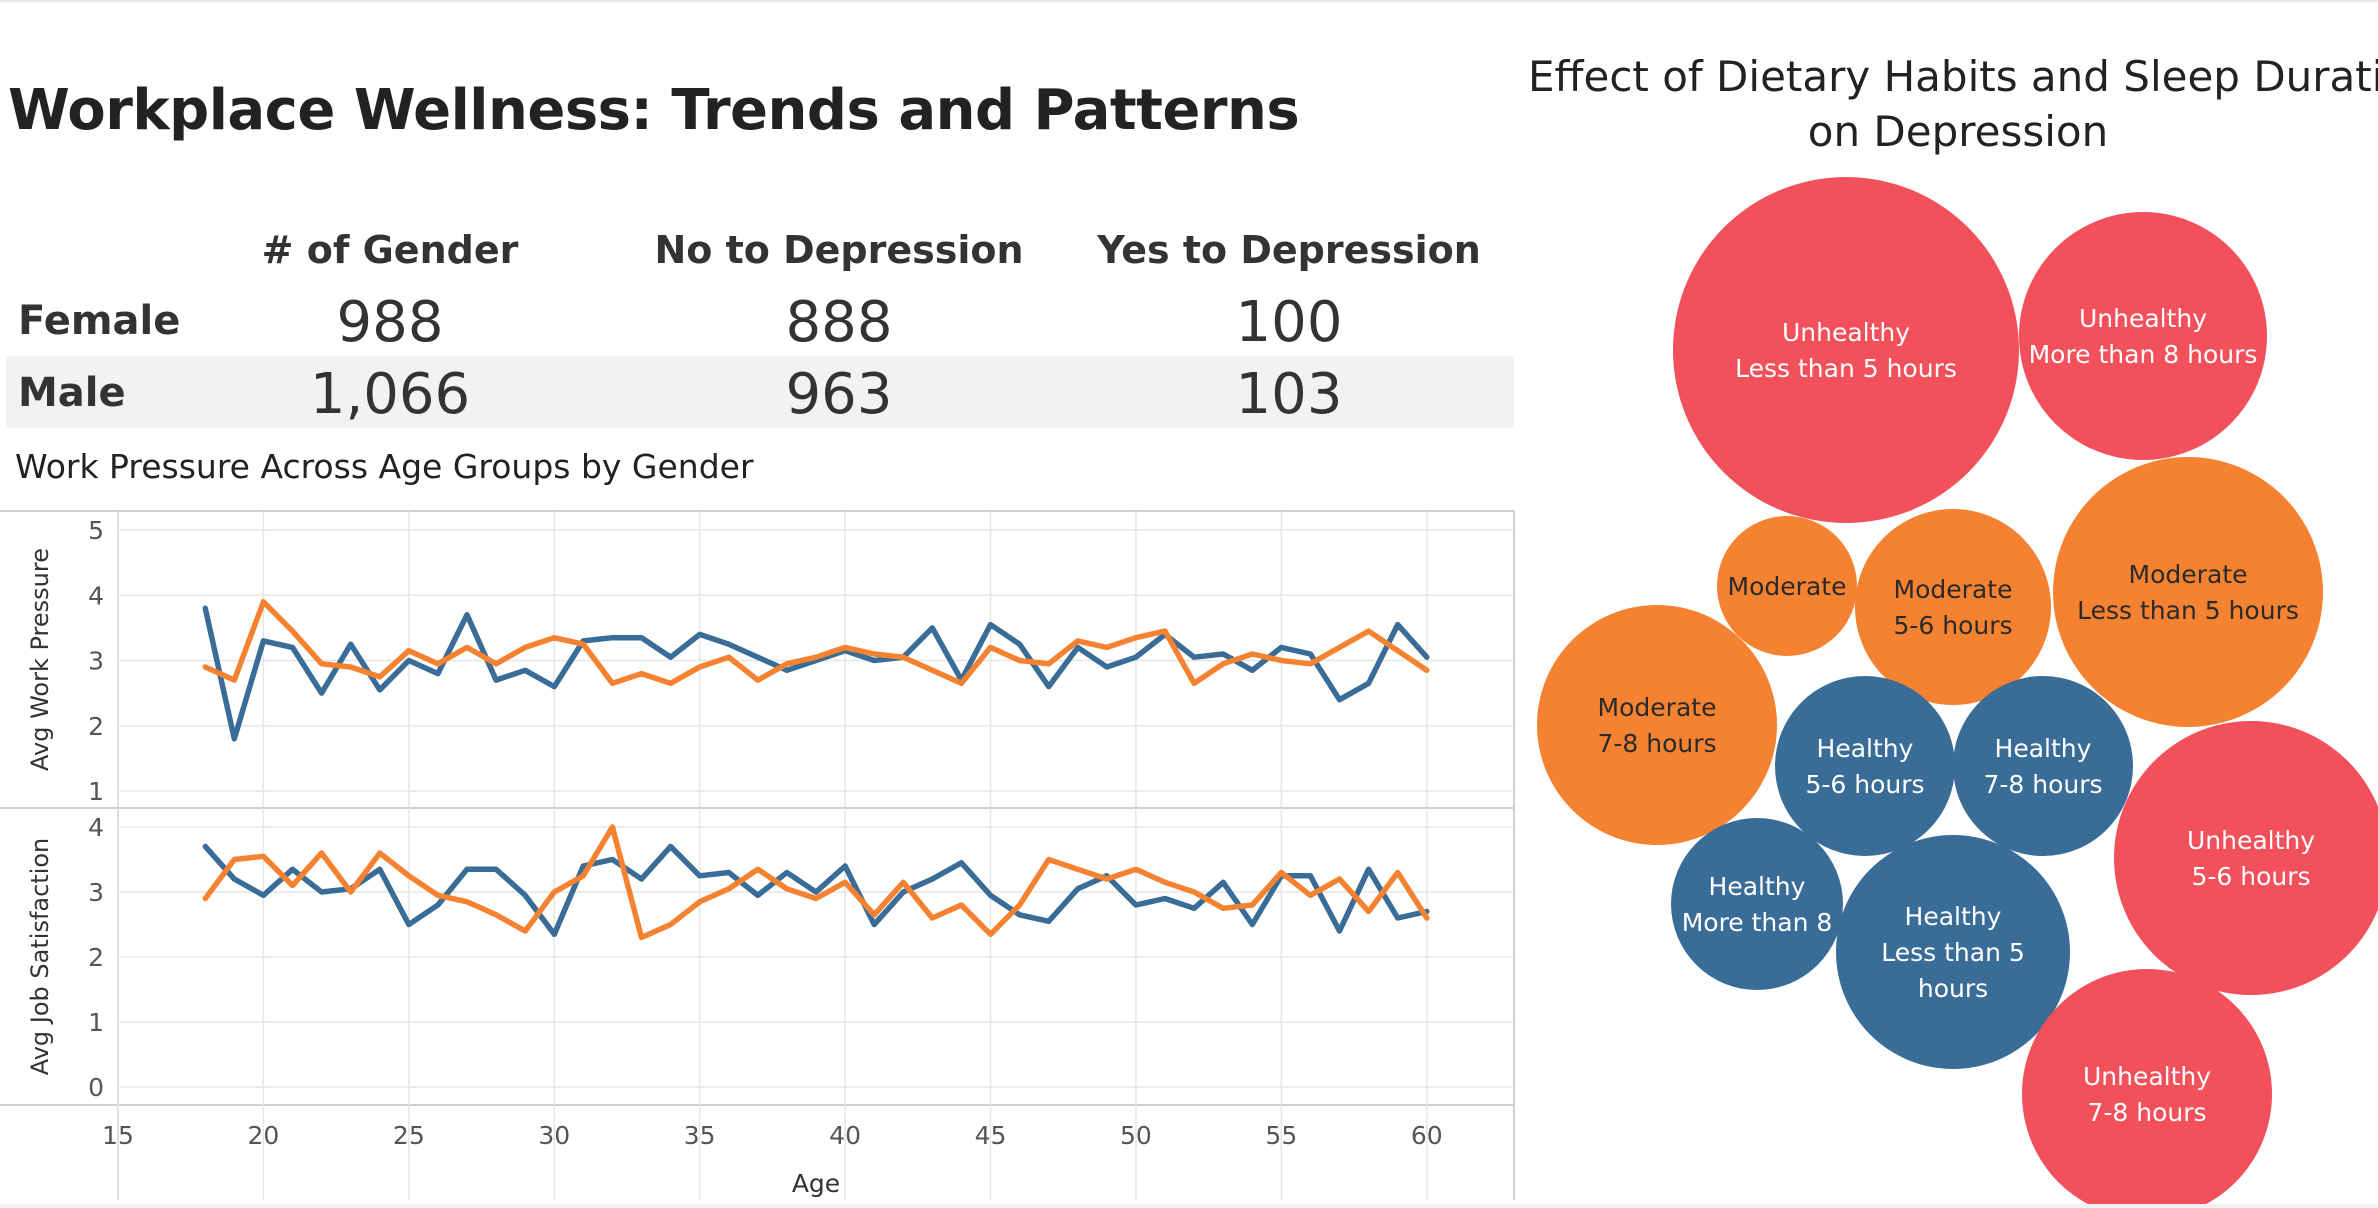  I want to click on bubble-label: hours, so click(1953, 988).